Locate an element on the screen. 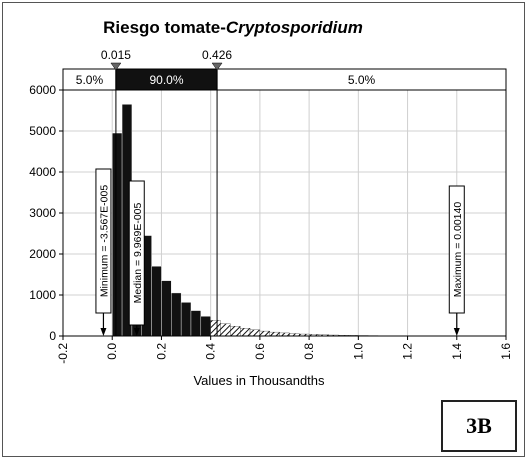  x-tick-label: 1.2 is located at coordinates (408, 351).